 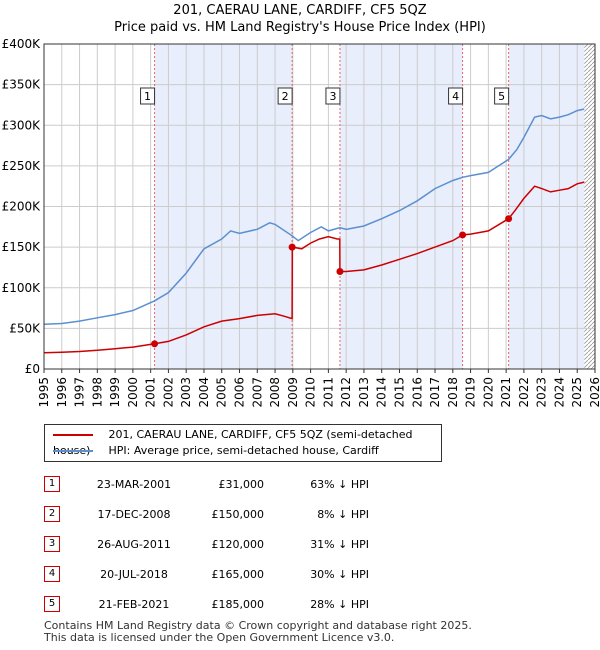 I want to click on sale-marker-label: 5, so click(x=501, y=96).